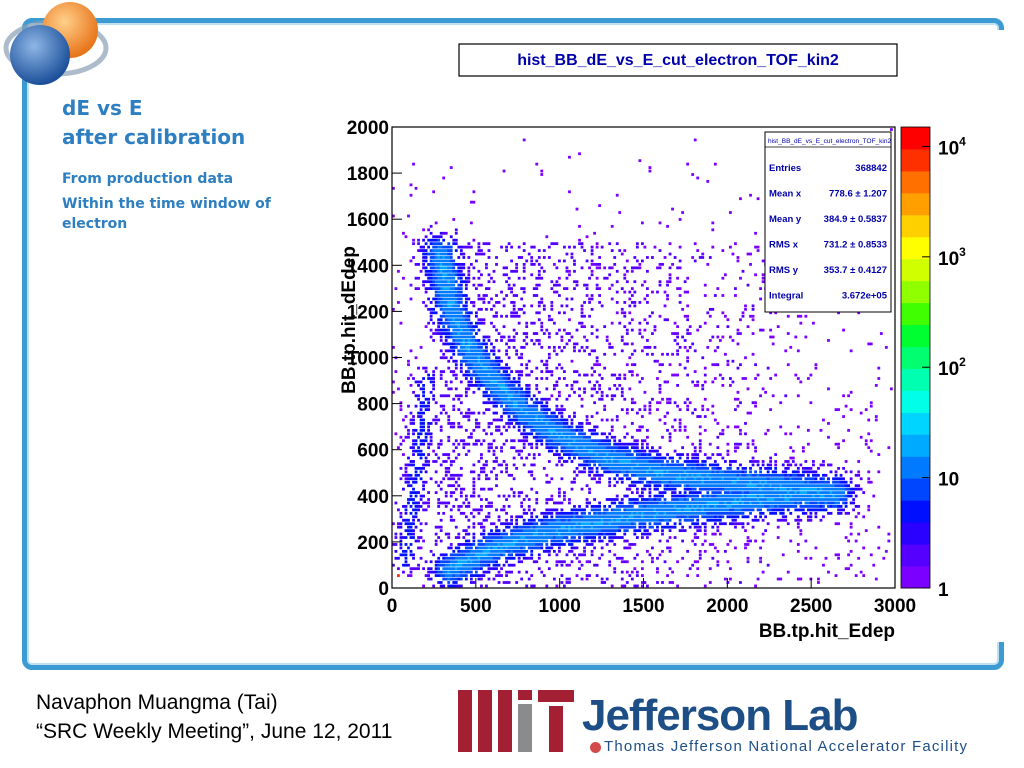  Describe the element at coordinates (855, 219) in the screenshot. I see `stats-value: 384.9 ± 0.5837` at that location.